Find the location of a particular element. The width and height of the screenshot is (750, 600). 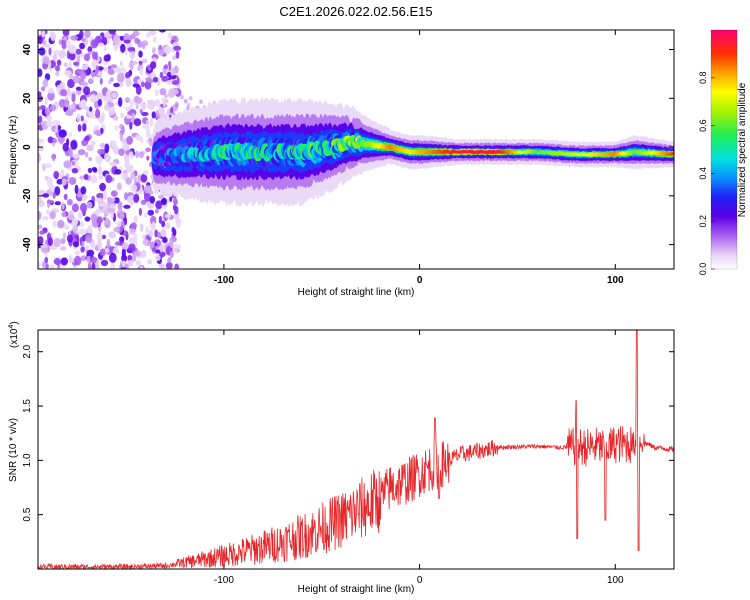

colorbar-tick-label: 0.4 is located at coordinates (703, 173).